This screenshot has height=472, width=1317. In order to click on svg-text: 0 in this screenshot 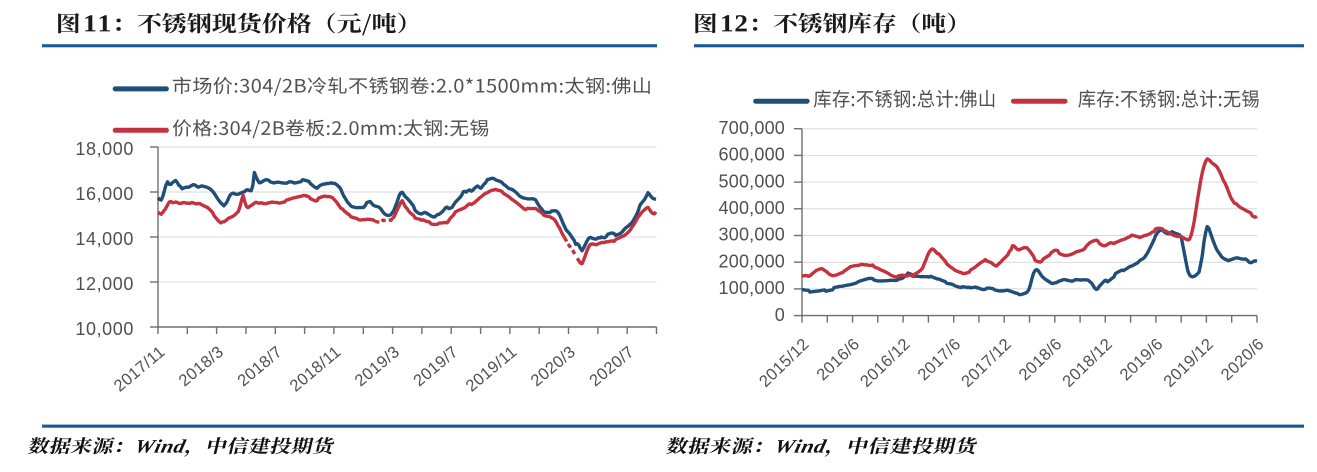, I will do `click(780, 315)`.